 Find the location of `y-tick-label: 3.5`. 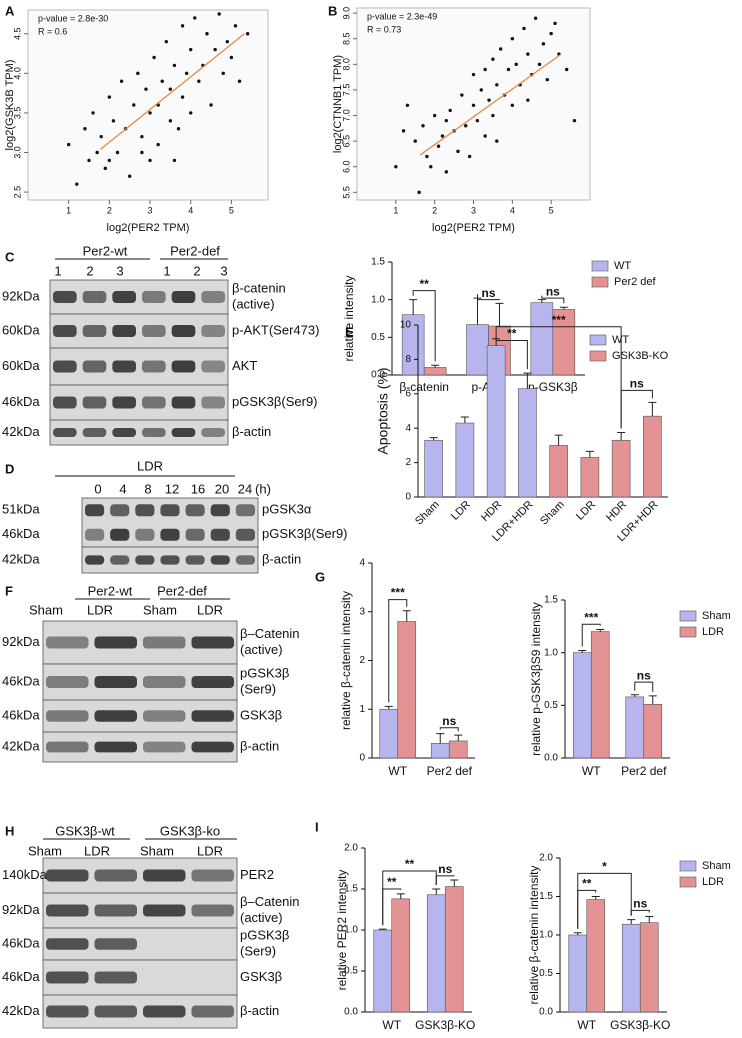

y-tick-label: 3.5 is located at coordinates (17, 113).